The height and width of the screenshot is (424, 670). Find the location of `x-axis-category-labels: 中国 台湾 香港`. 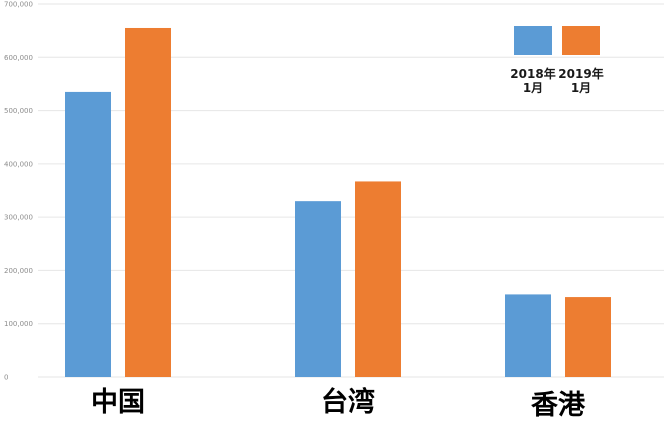

x-axis-category-labels: 中国 台湾 香港 is located at coordinates (338, 403).